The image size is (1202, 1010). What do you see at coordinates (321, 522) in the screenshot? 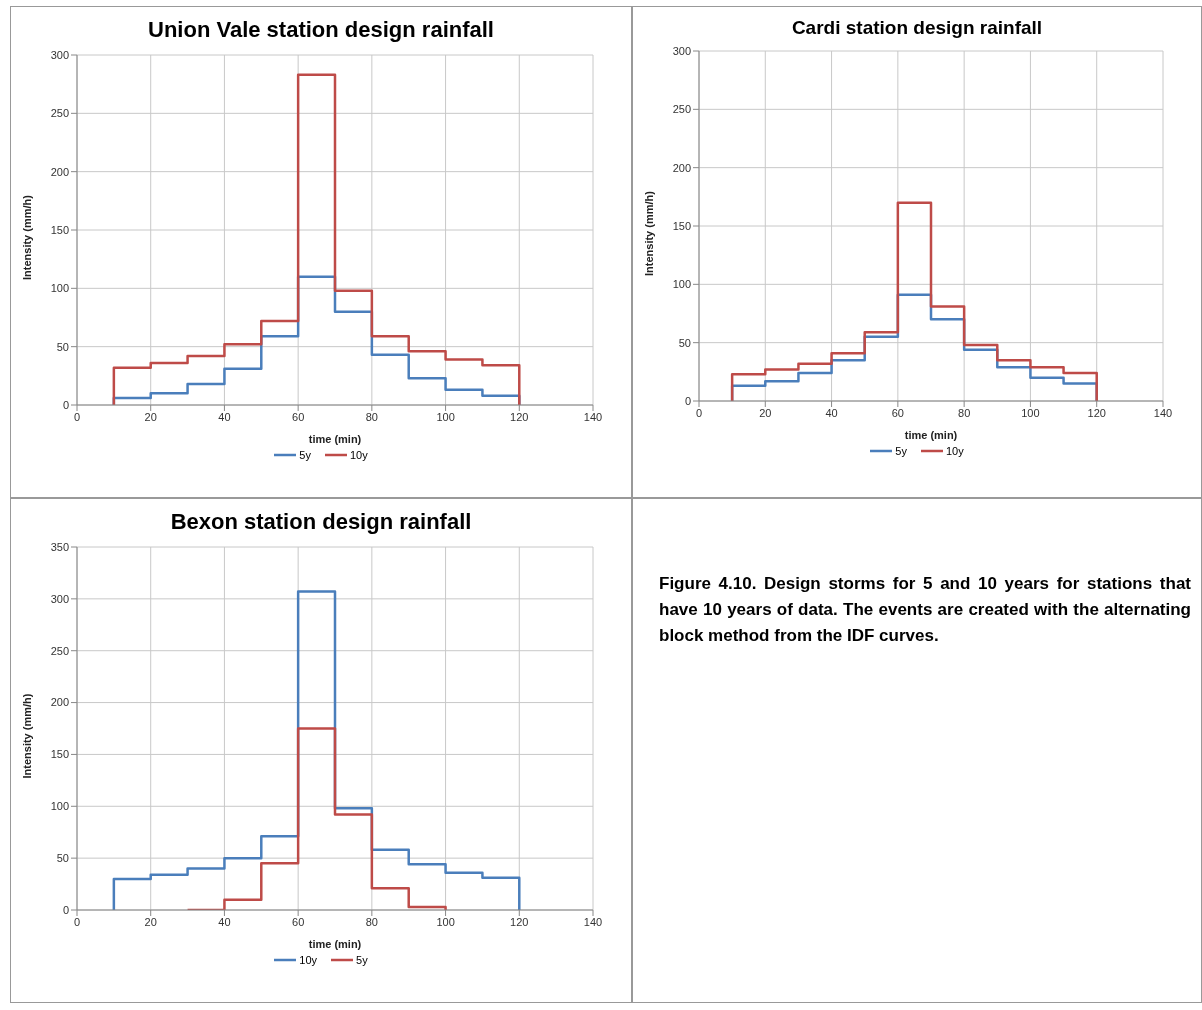
I see `chart-title: Bexon station design rainfall` at bounding box center [321, 522].